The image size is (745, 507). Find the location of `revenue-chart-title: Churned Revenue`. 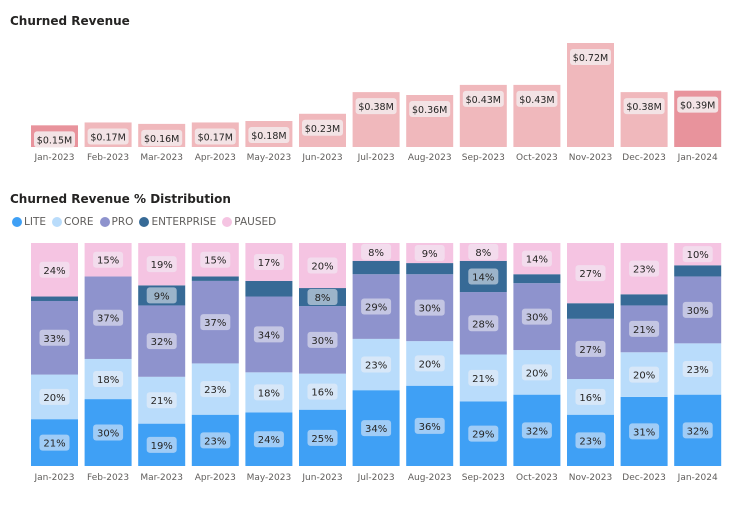

revenue-chart-title: Churned Revenue is located at coordinates (70, 21).